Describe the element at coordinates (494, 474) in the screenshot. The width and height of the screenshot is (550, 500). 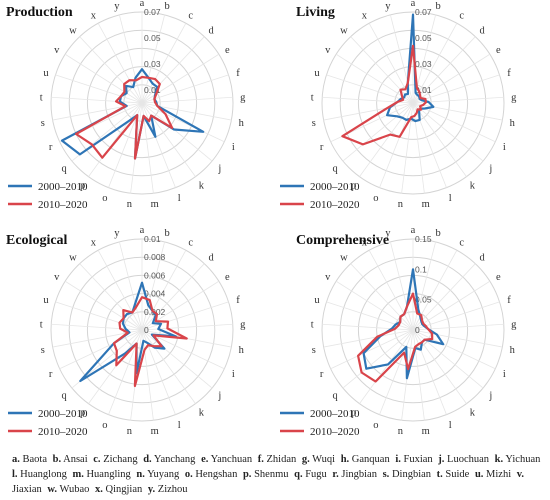
I see `caption-entry: u. Mizhi` at that location.